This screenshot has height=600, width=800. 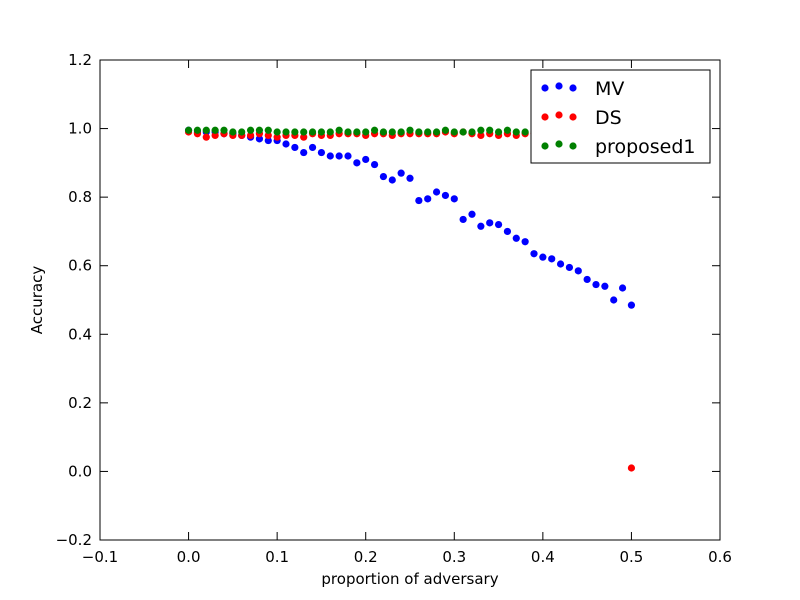 I want to click on x-tick-label: 0.0, so click(x=189, y=557).